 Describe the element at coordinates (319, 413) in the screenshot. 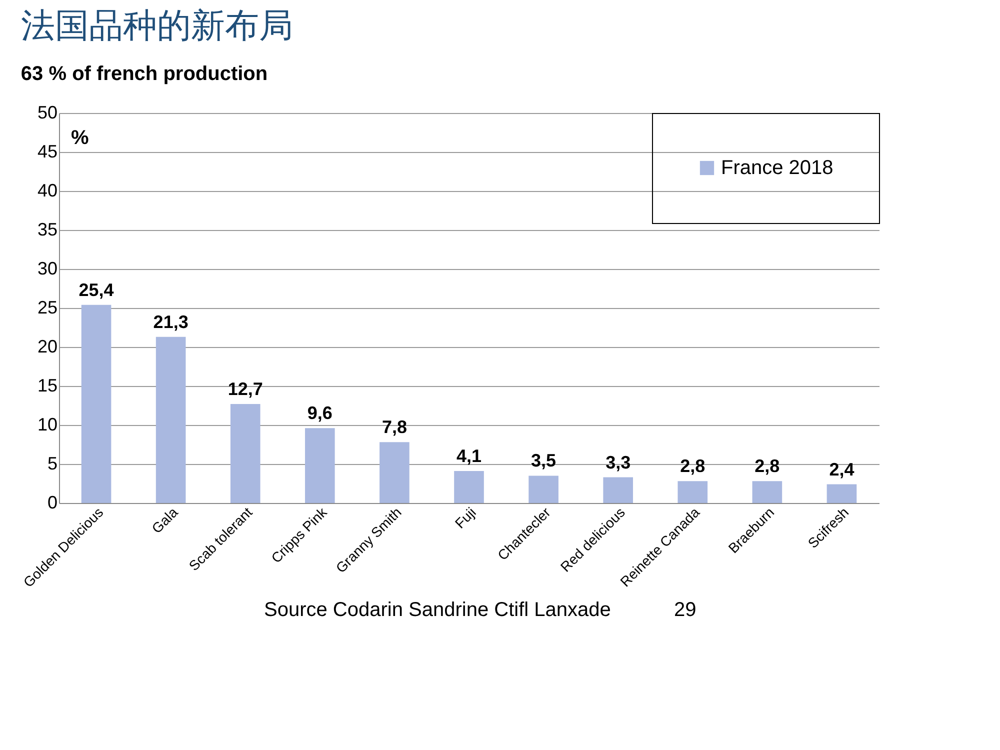

I see `text: 9,6` at that location.